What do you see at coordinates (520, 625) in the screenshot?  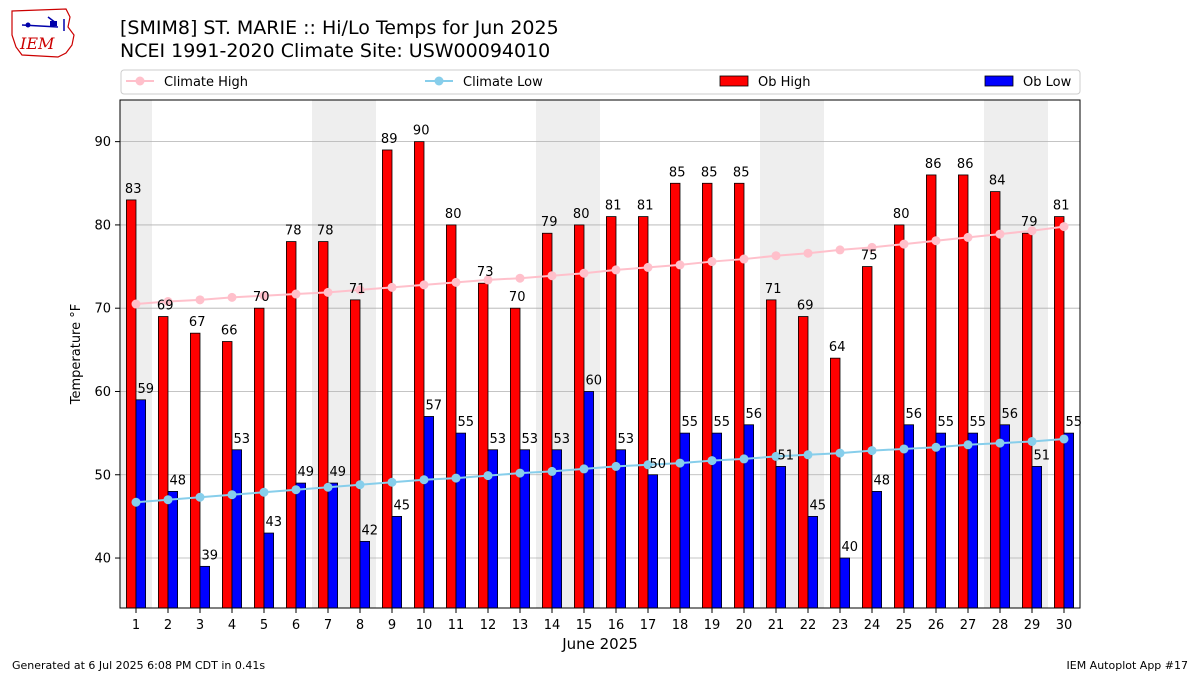 I see `x-tick-label-13: 13` at bounding box center [520, 625].